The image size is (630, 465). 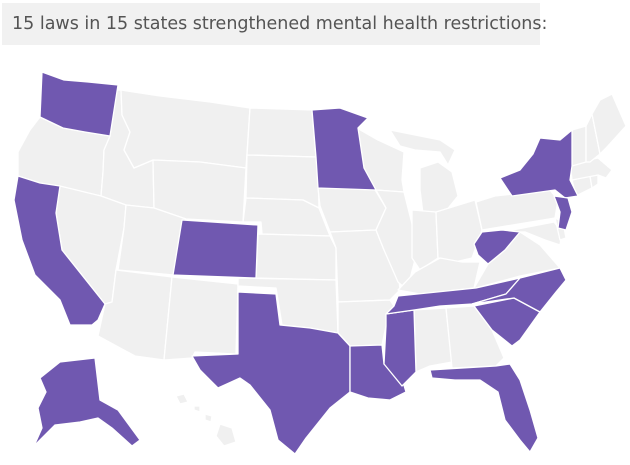 I want to click on state-kansas, so click(x=296, y=257).